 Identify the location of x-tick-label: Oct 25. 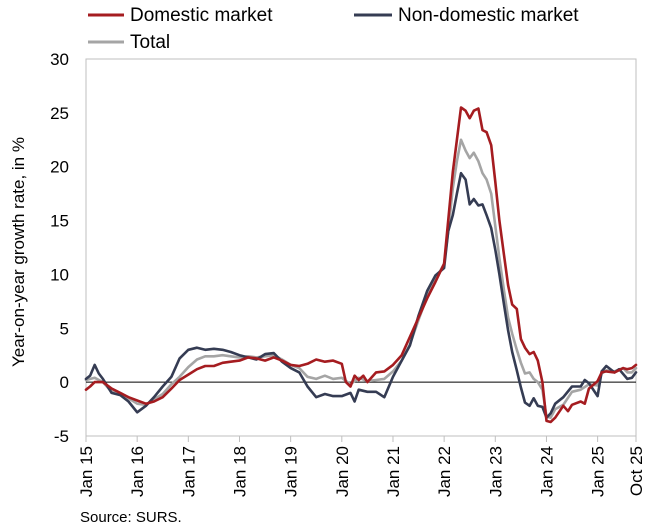
(636, 471).